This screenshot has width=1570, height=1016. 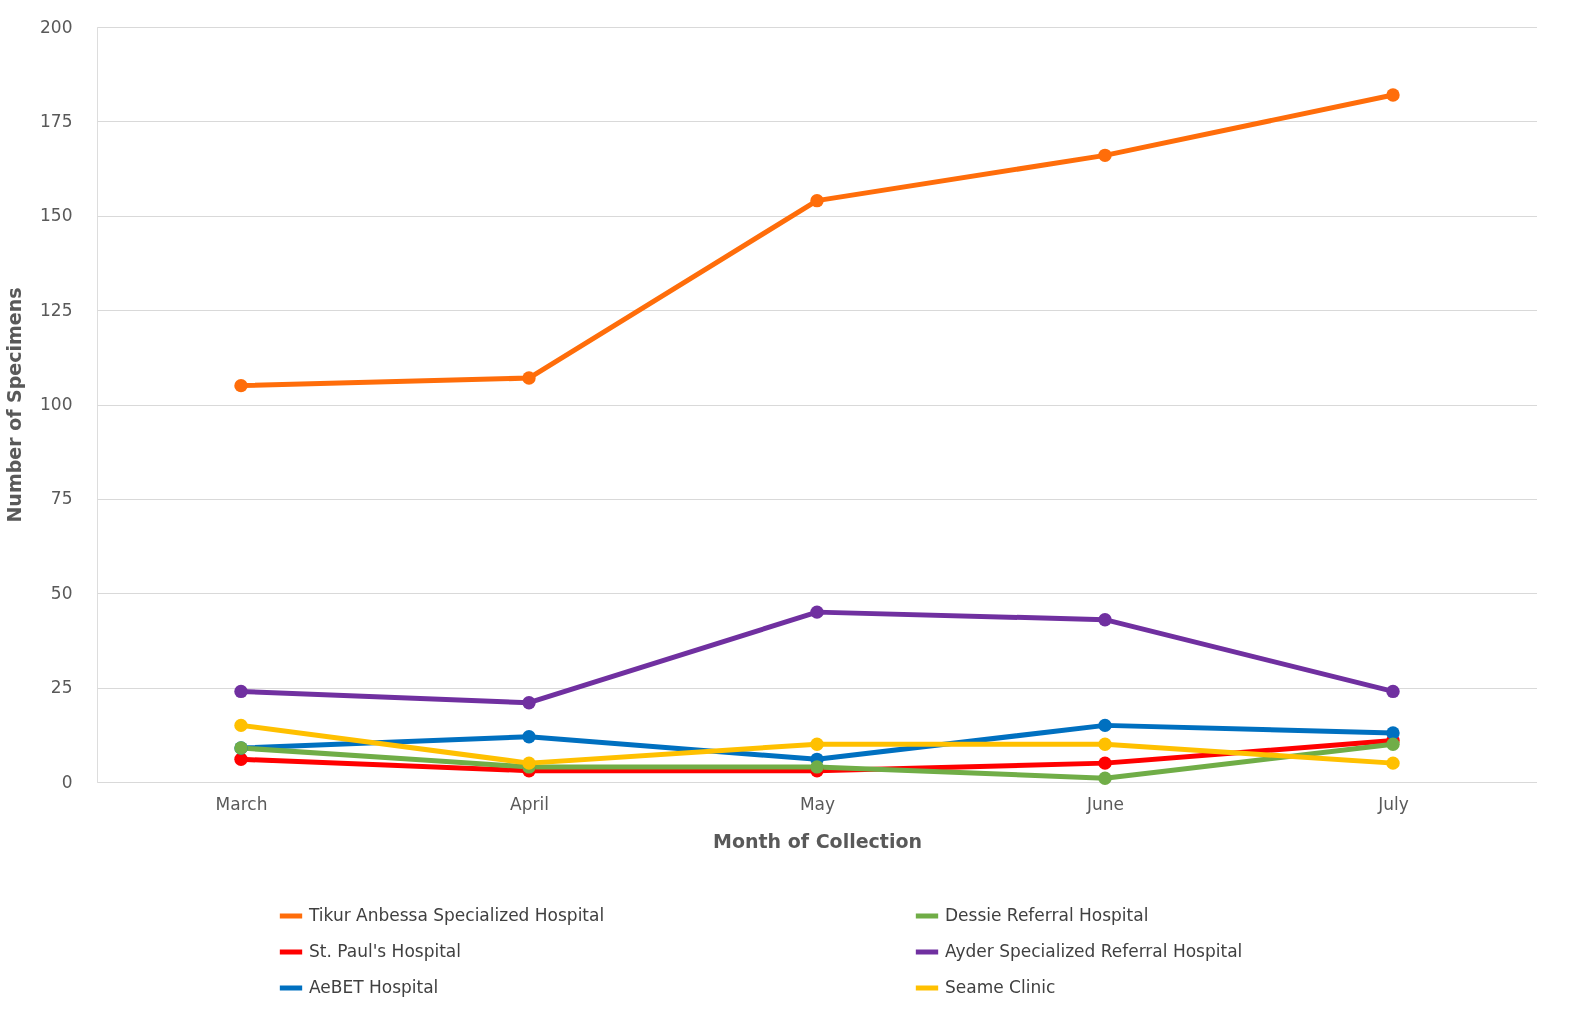 What do you see at coordinates (817, 840) in the screenshot?
I see `x-axis-title: Month of Collection` at bounding box center [817, 840].